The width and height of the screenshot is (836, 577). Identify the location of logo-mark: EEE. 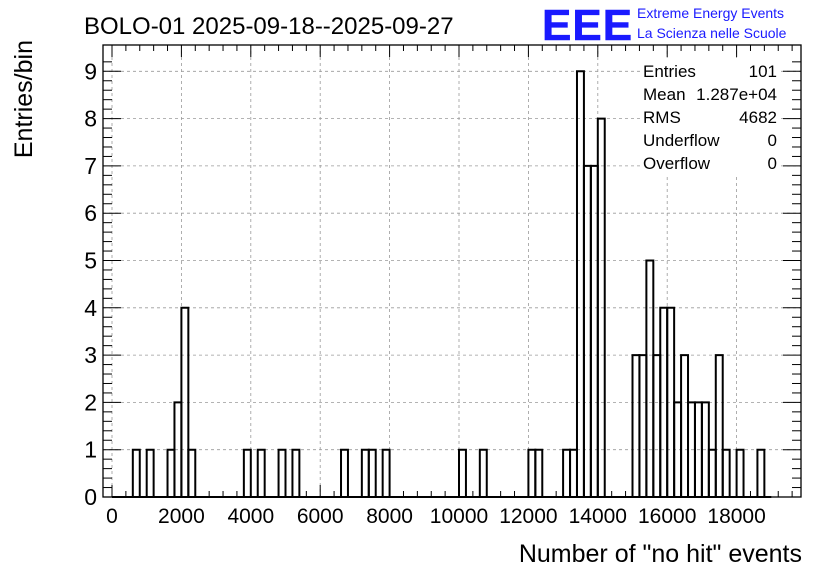
(587, 25).